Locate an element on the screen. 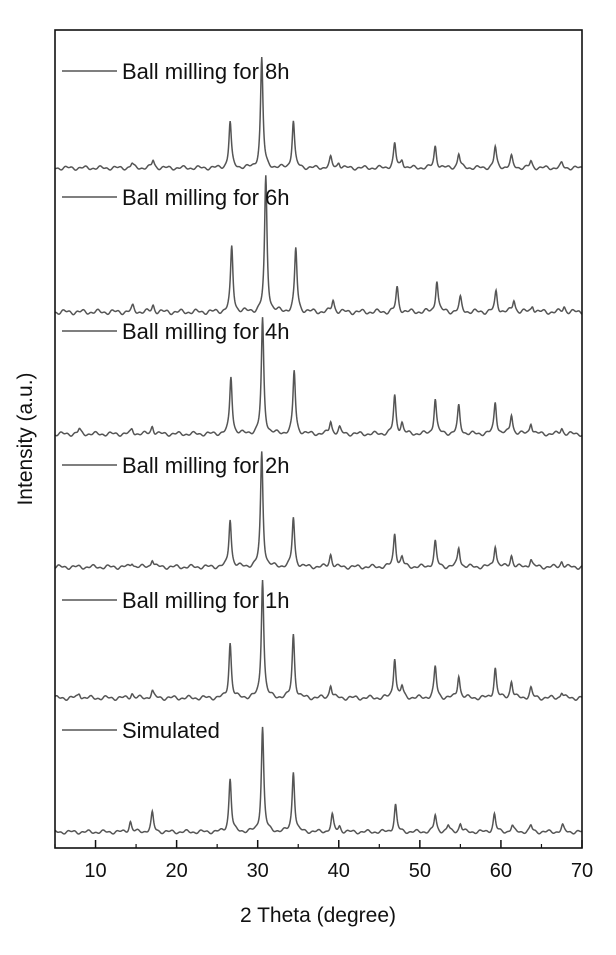 The image size is (616, 955). series-2: Ball milling for 4h is located at coordinates (318, 377).